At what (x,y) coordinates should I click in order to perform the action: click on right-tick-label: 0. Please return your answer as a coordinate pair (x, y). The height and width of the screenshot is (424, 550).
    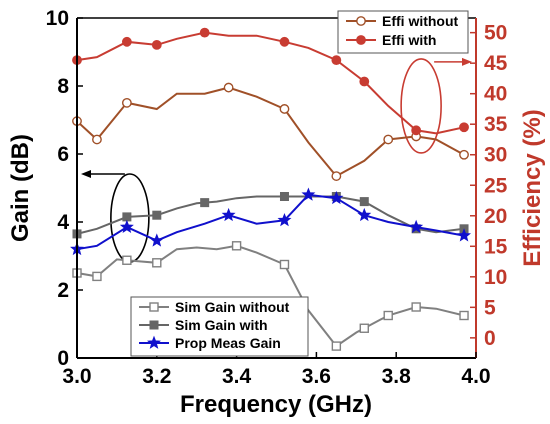
    Looking at the image, I should click on (490, 338).